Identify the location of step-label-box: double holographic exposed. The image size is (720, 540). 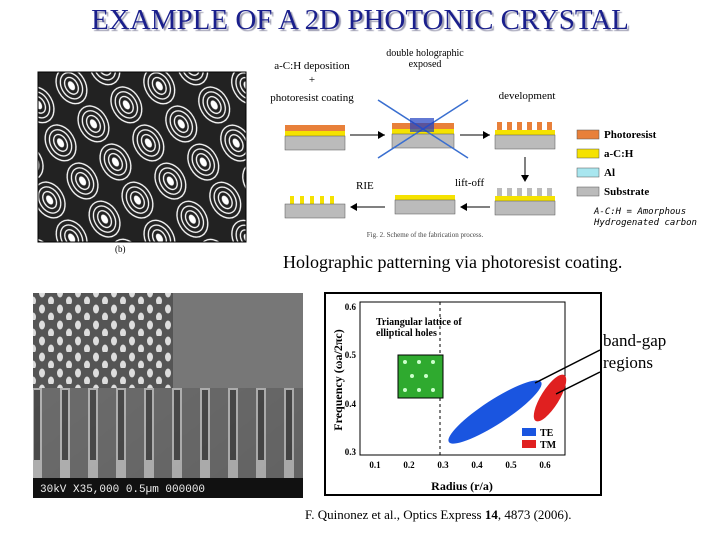
(425, 59).